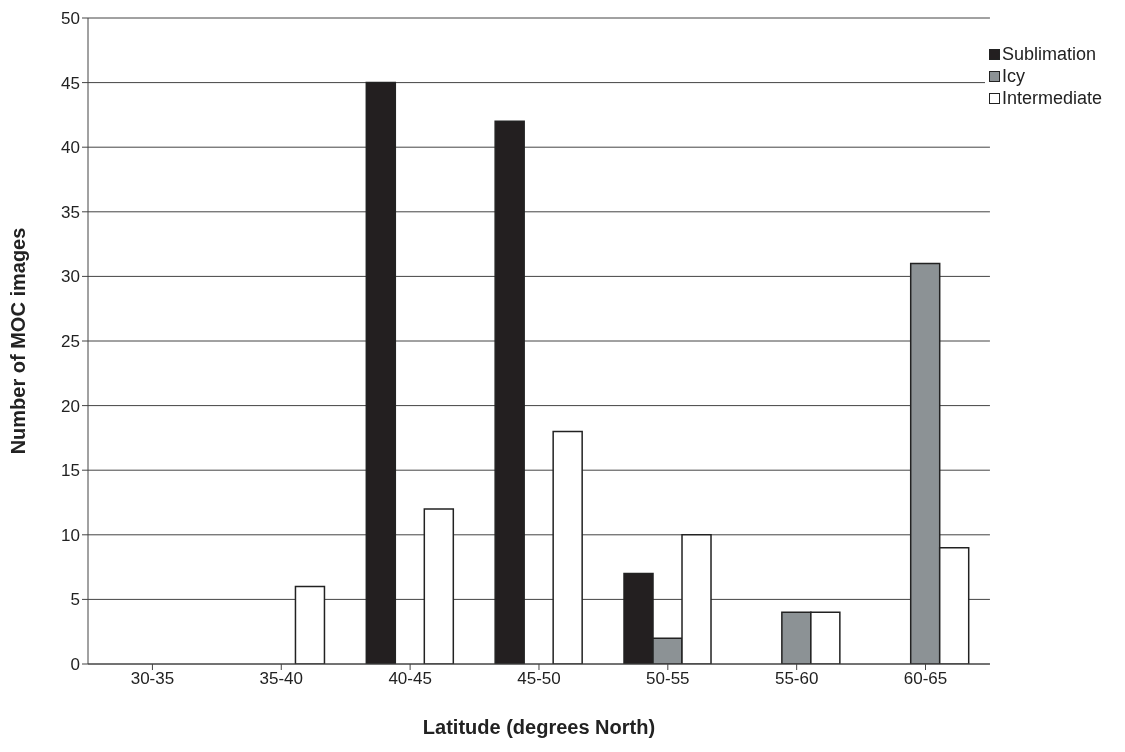  What do you see at coordinates (281, 679) in the screenshot?
I see `x-tick-label: 35-40` at bounding box center [281, 679].